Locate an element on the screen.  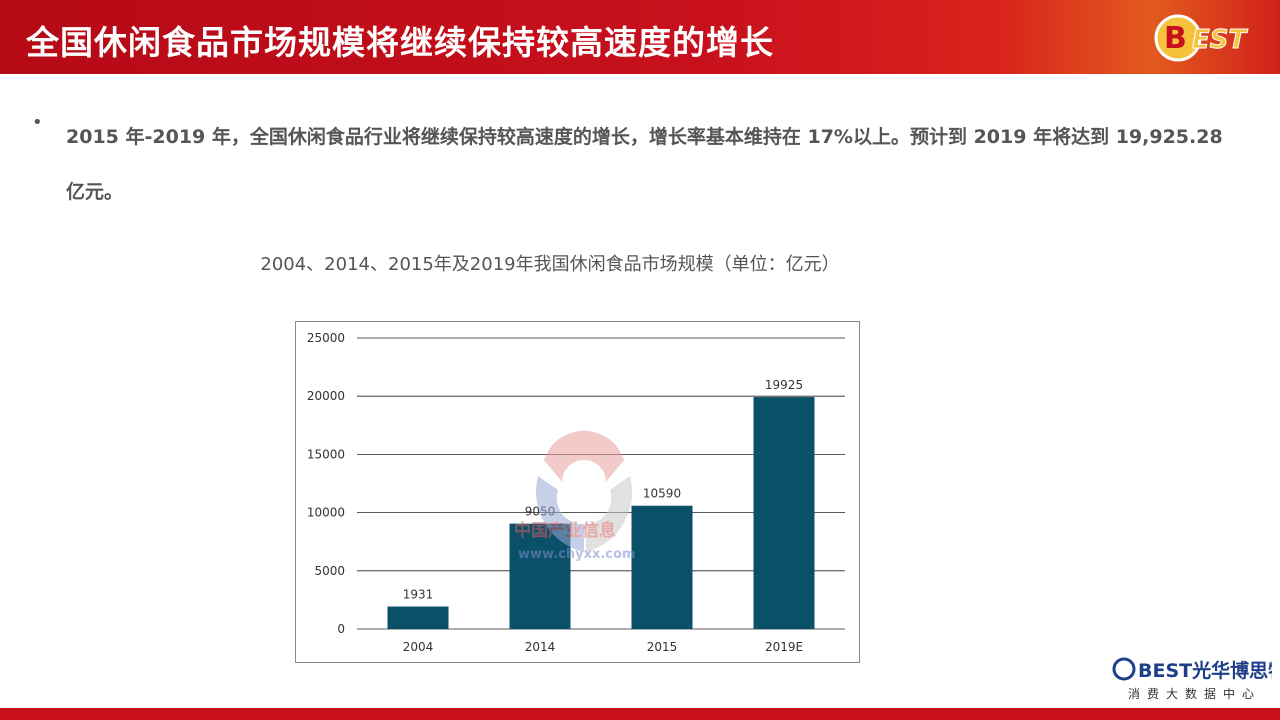
y-tick-label: 25000 is located at coordinates (326, 338).